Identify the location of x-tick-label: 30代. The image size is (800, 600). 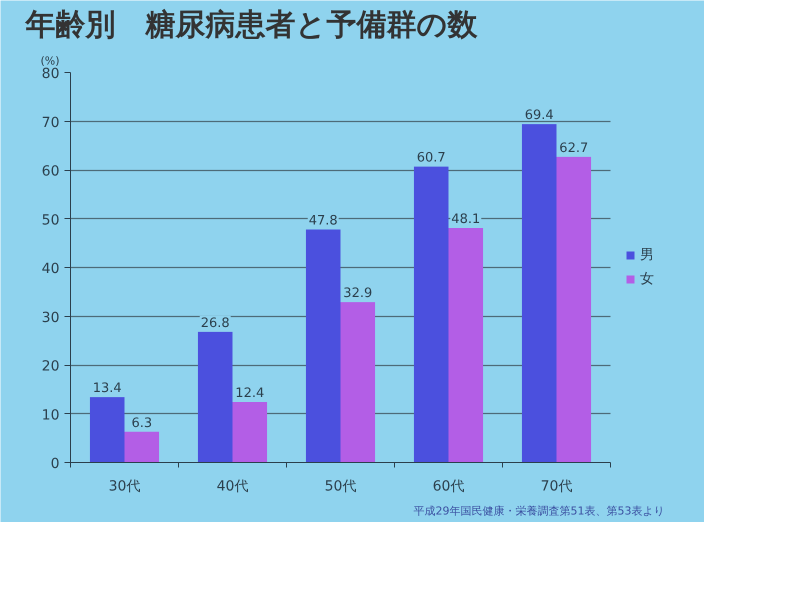
(124, 486).